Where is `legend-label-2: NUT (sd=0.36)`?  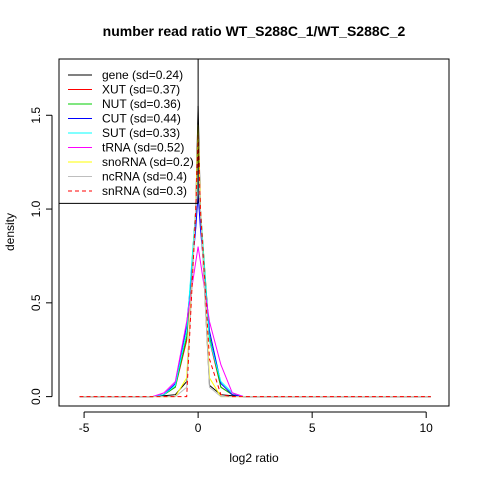 legend-label-2: NUT (sd=0.36) is located at coordinates (141, 104).